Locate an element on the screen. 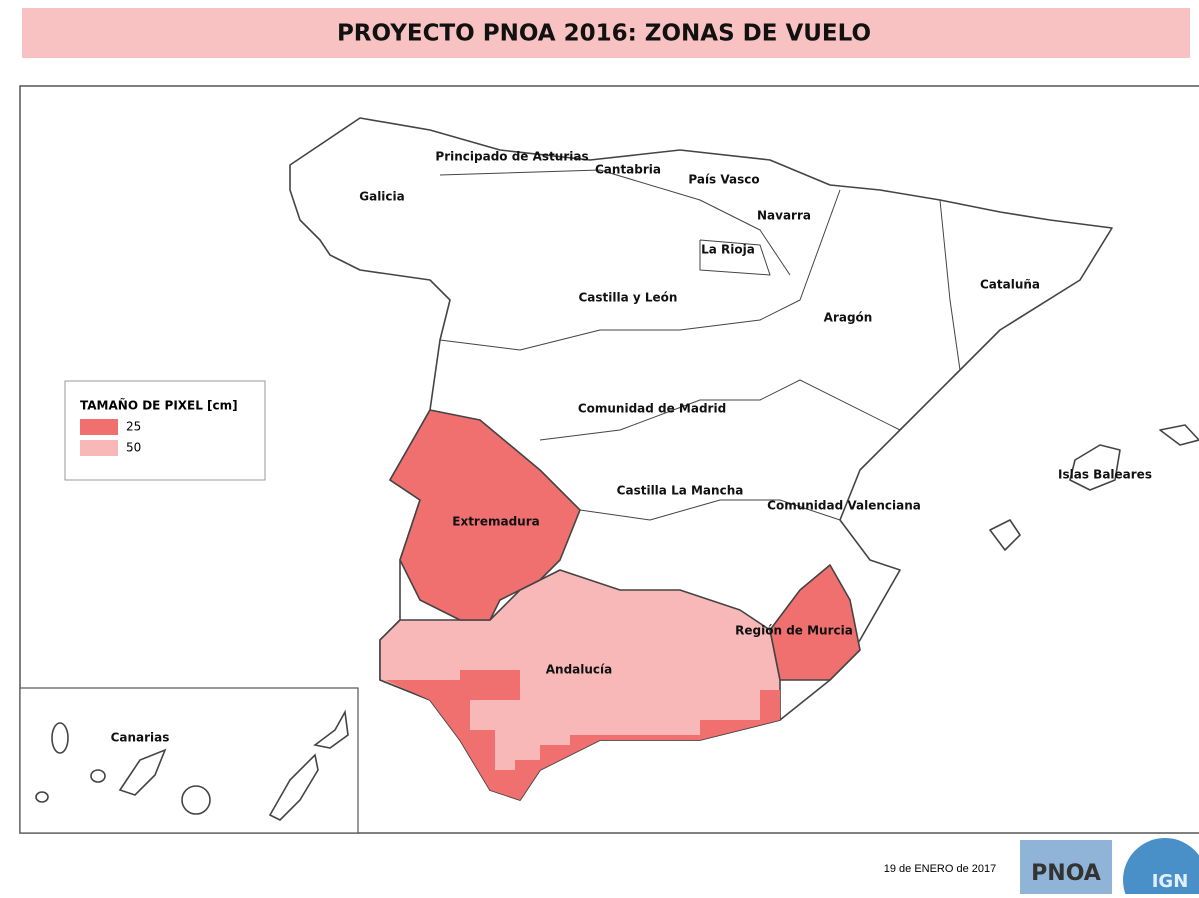  canarias-islands is located at coordinates (192, 765).